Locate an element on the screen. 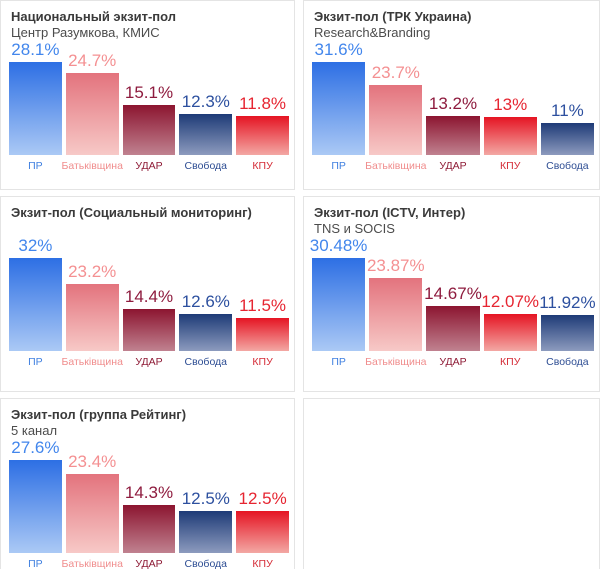 The width and height of the screenshot is (600, 569). bar-column: 23.4% Батьківщина is located at coordinates (91, 510).